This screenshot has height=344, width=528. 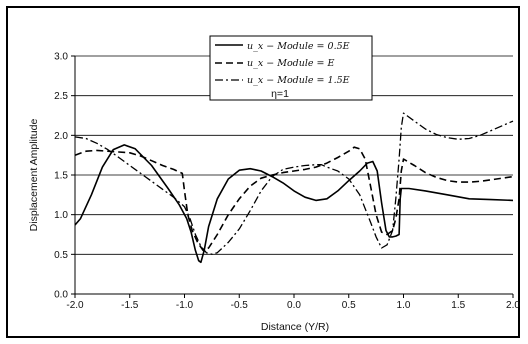 What do you see at coordinates (61, 136) in the screenshot?
I see `y-tick-label: 2.0` at bounding box center [61, 136].